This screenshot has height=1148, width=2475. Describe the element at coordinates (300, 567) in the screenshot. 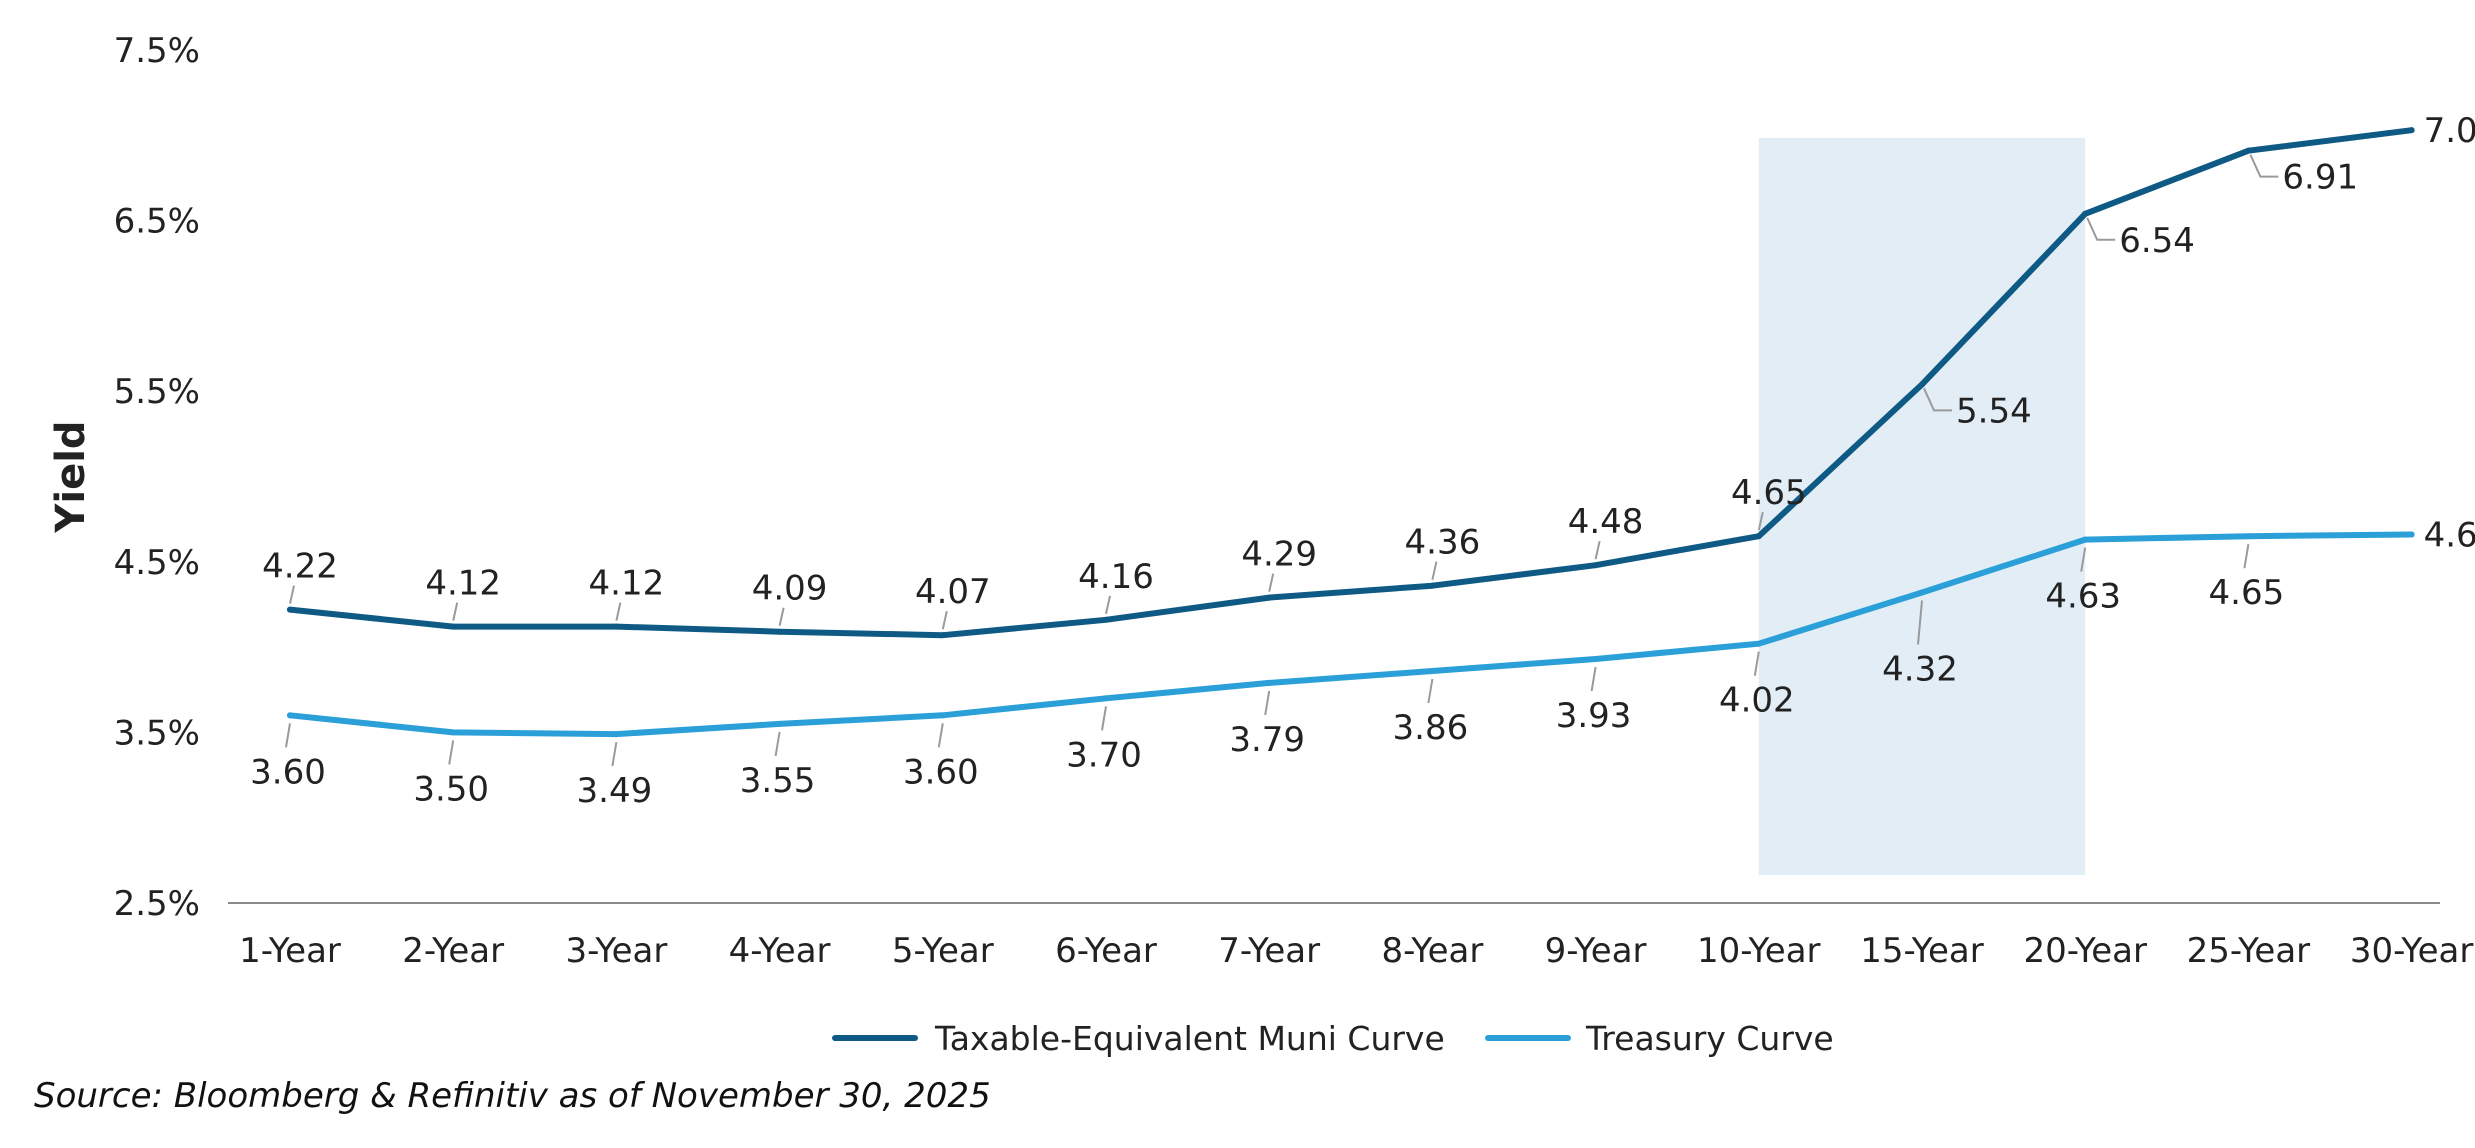

I see `data-label: 4.22` at that location.